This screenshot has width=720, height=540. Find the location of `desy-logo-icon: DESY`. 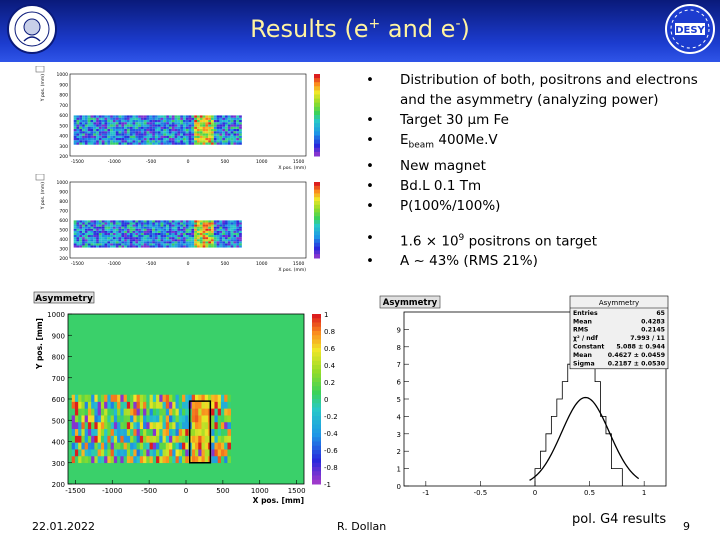

desy-logo-icon: DESY is located at coordinates (690, 29).